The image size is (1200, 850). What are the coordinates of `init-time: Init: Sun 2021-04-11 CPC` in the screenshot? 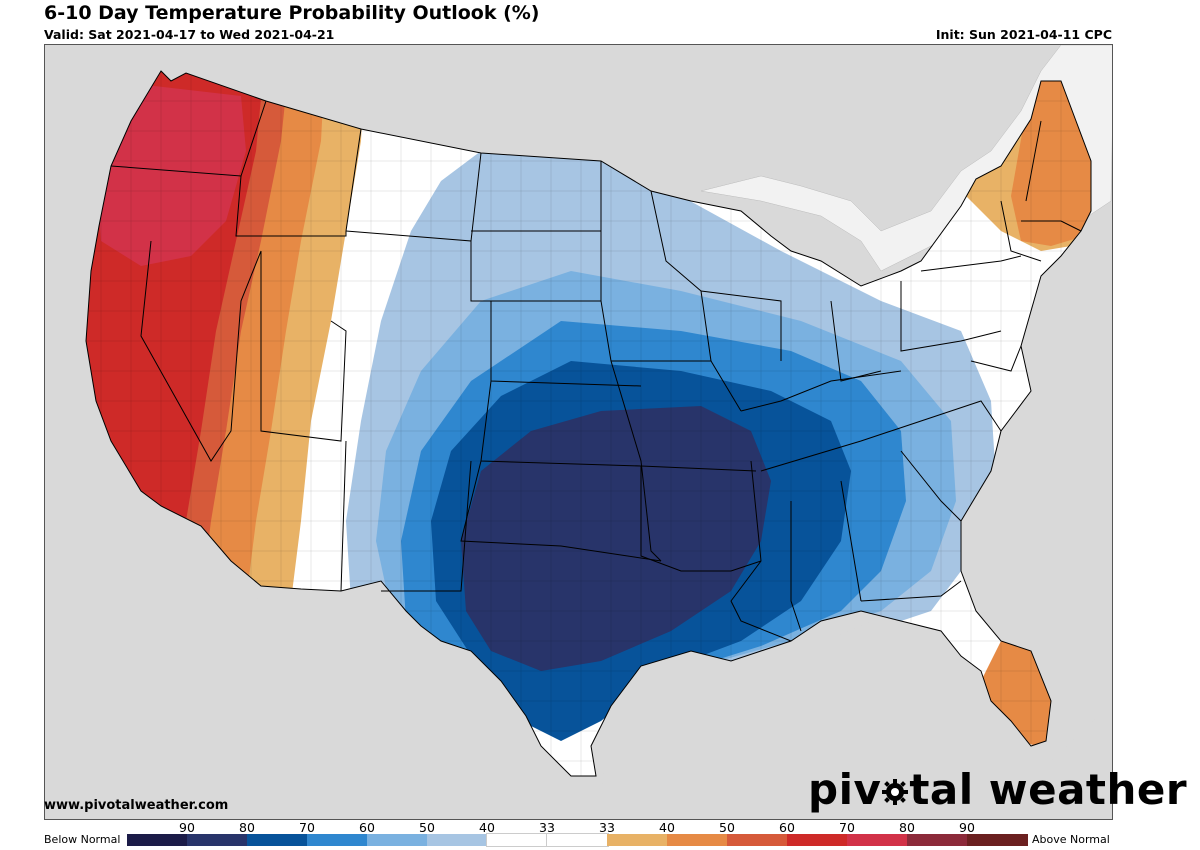 It's located at (1023, 34).